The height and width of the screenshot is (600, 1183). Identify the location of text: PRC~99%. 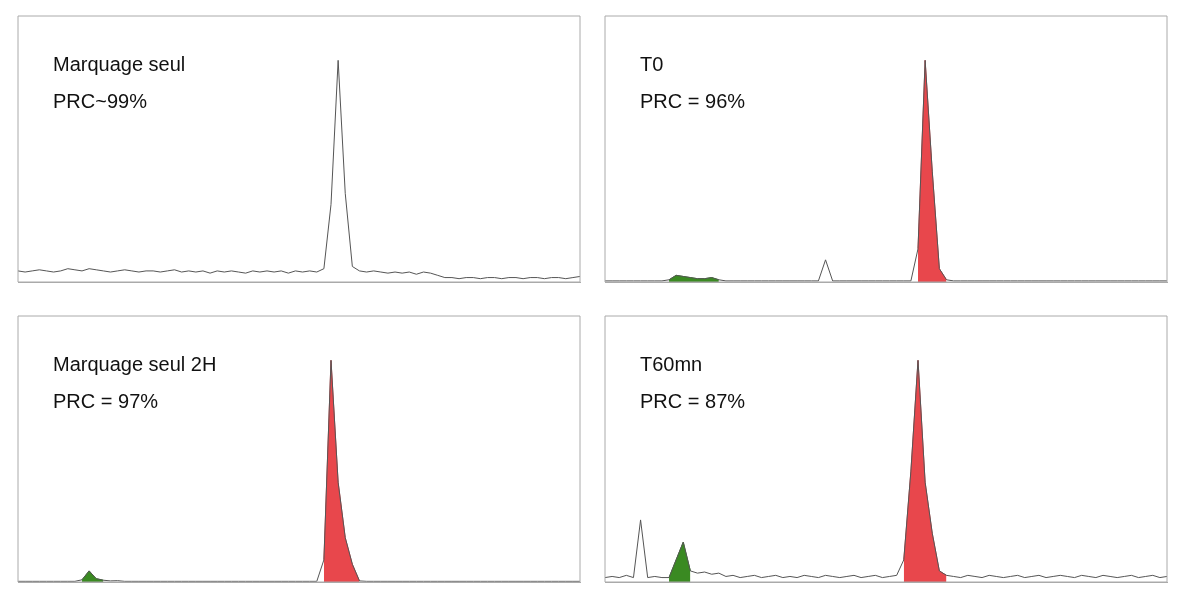
(100, 101).